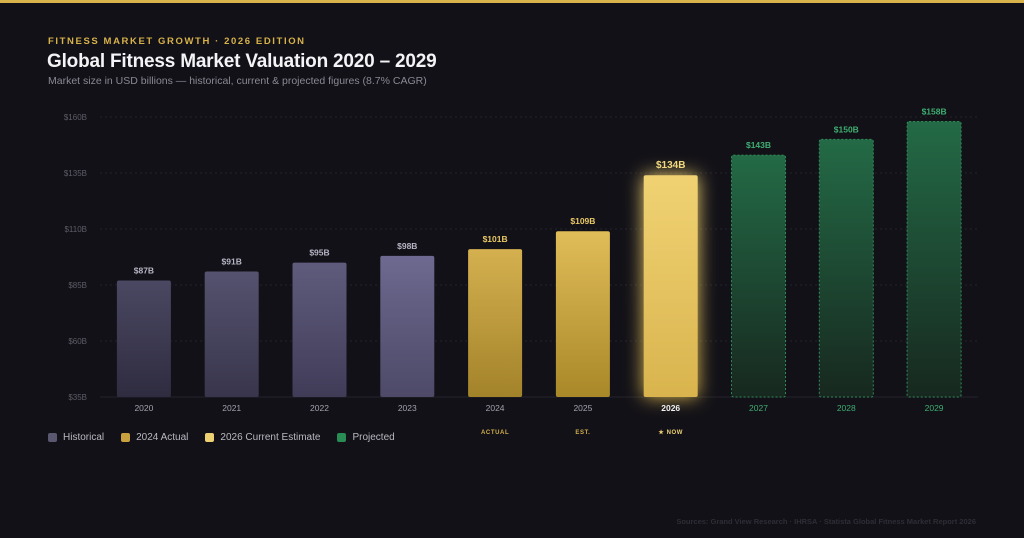 This screenshot has height=538, width=1024. Describe the element at coordinates (231, 334) in the screenshot. I see `bar-2021` at that location.